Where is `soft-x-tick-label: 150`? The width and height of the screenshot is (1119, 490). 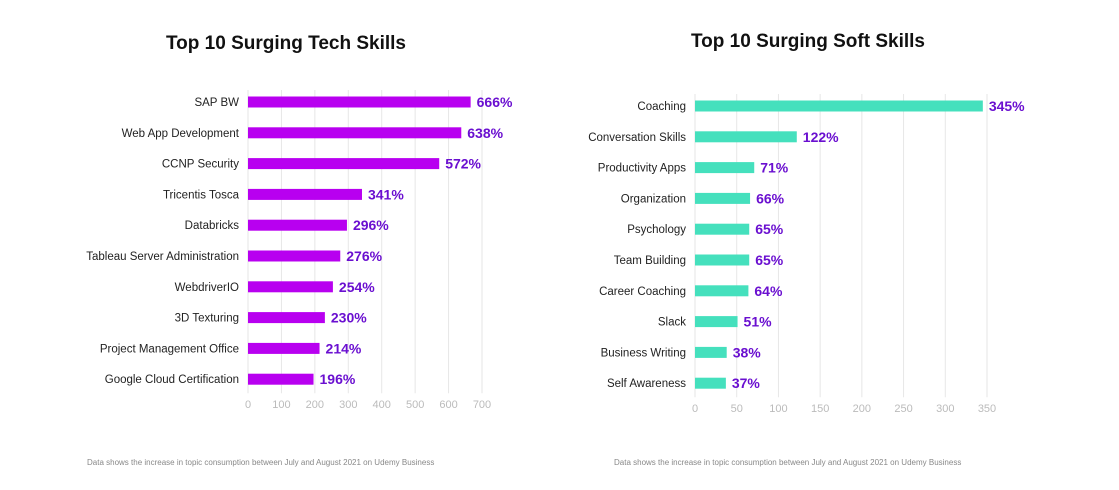
soft-x-tick-label: 150 is located at coordinates (820, 409).